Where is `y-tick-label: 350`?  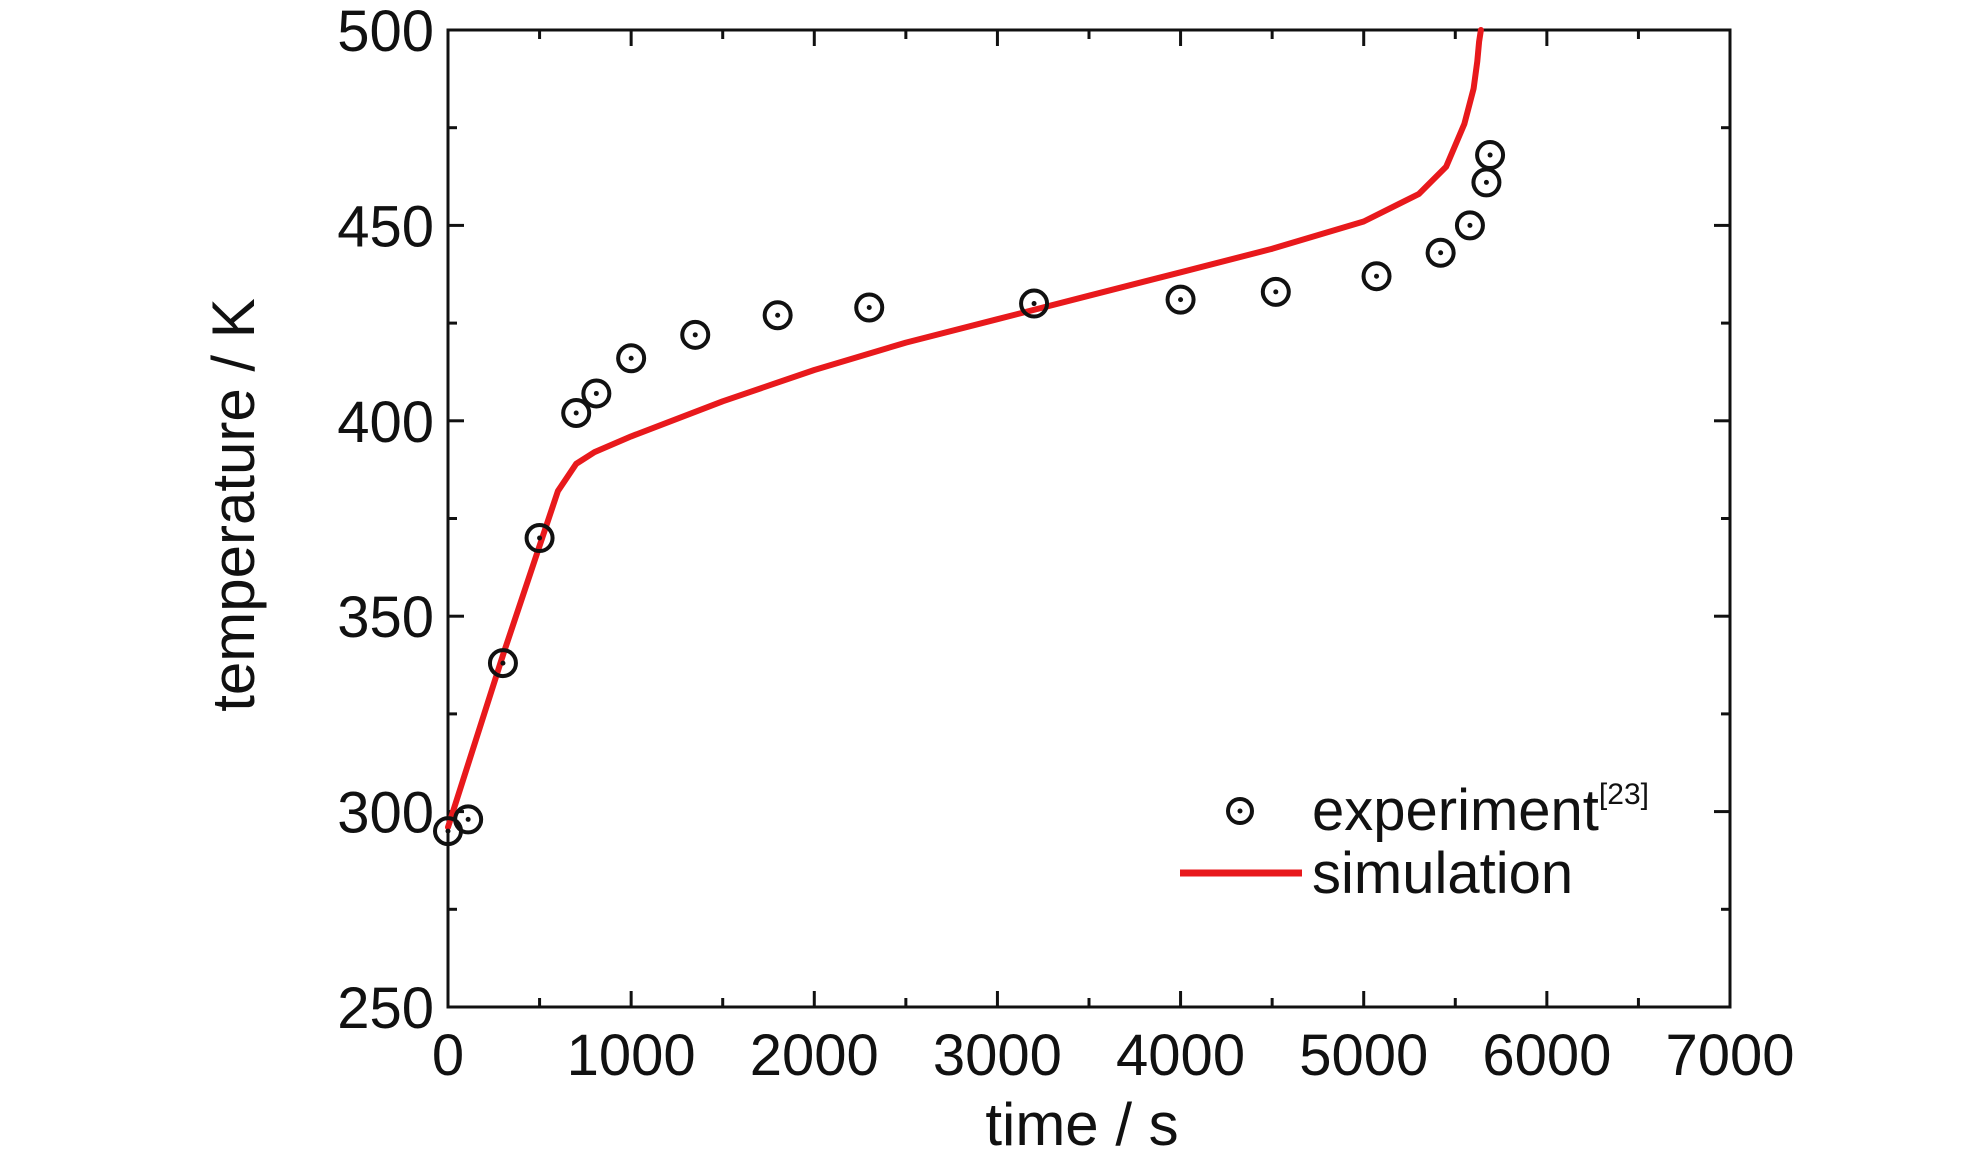 y-tick-label: 350 is located at coordinates (385, 617).